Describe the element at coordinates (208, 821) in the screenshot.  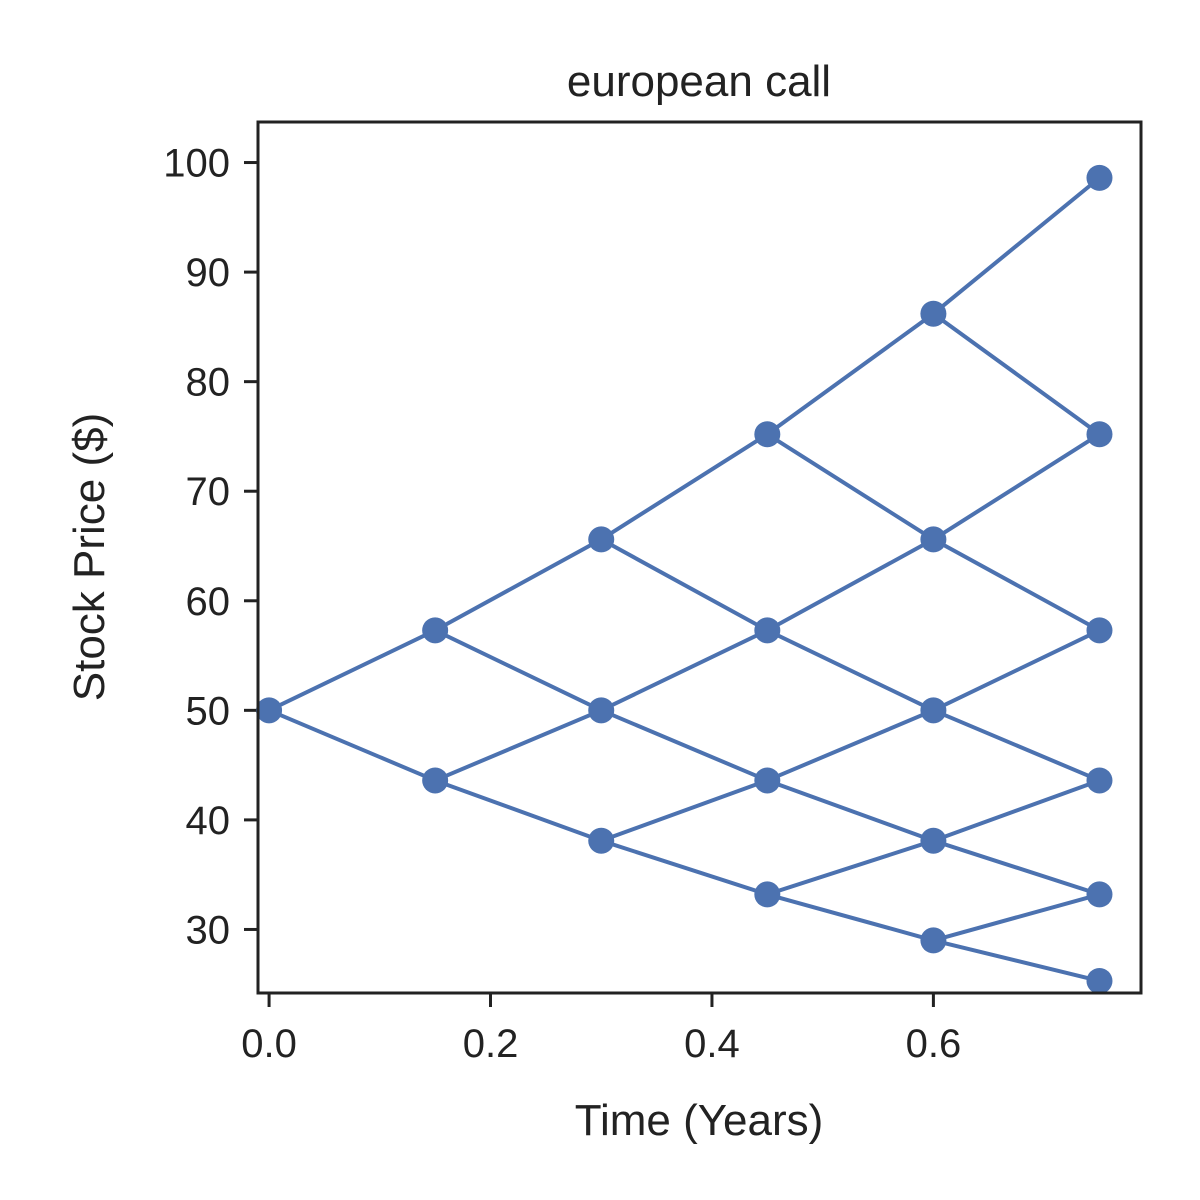
I see `y-tick-label: 40` at that location.